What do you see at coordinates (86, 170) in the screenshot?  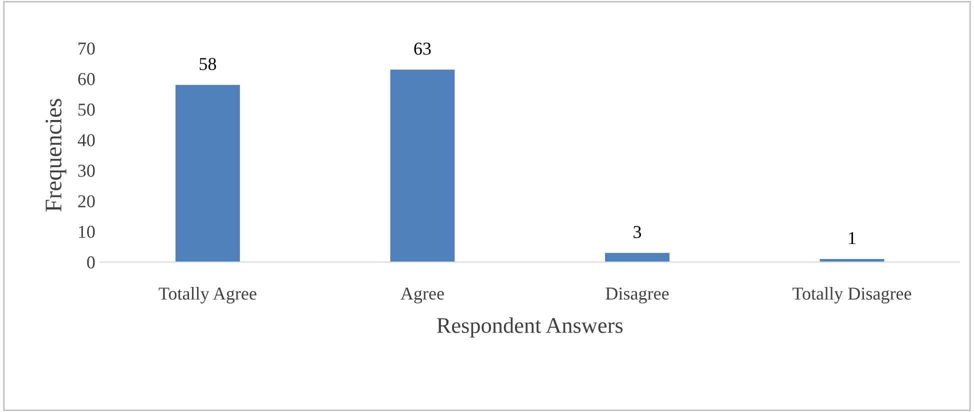 I see `y-tick-label: 30` at bounding box center [86, 170].